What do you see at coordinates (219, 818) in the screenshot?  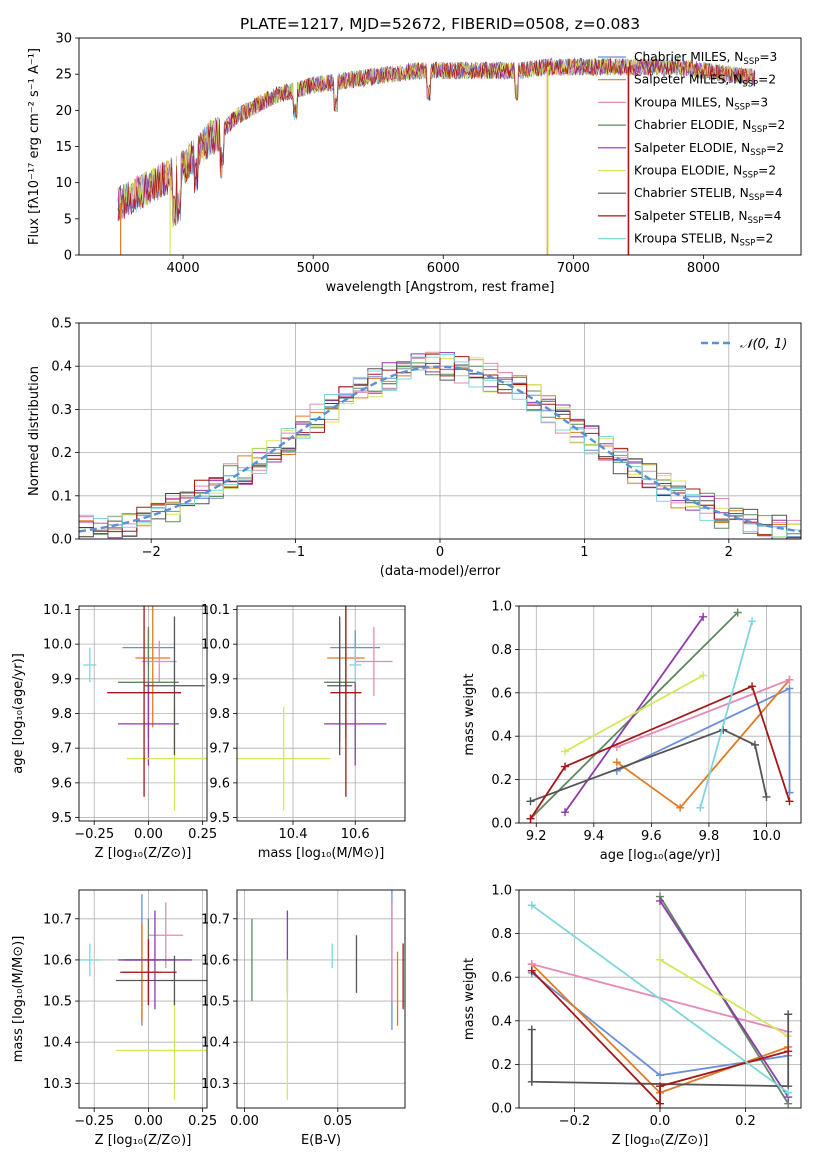 I see `y-tick-label: 9.5` at bounding box center [219, 818].